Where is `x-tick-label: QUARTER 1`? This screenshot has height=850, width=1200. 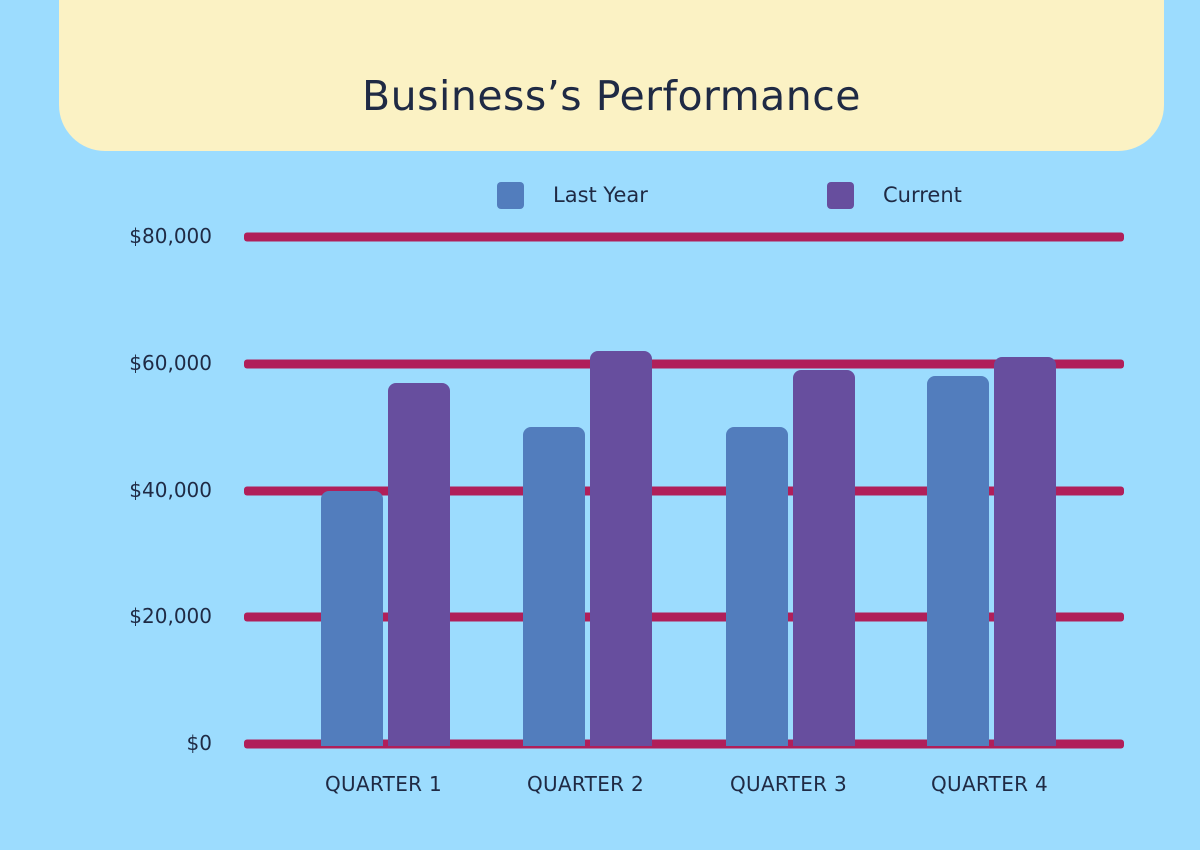 x-tick-label: QUARTER 1 is located at coordinates (383, 784).